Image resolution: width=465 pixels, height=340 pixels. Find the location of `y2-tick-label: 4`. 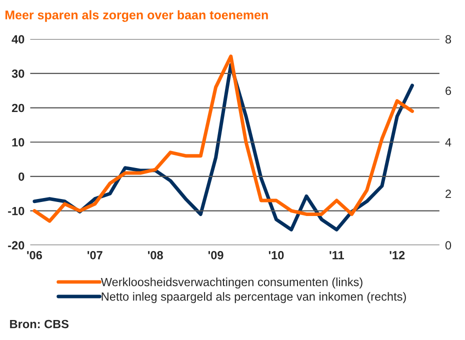

y2-tick-label: 4 is located at coordinates (448, 142).